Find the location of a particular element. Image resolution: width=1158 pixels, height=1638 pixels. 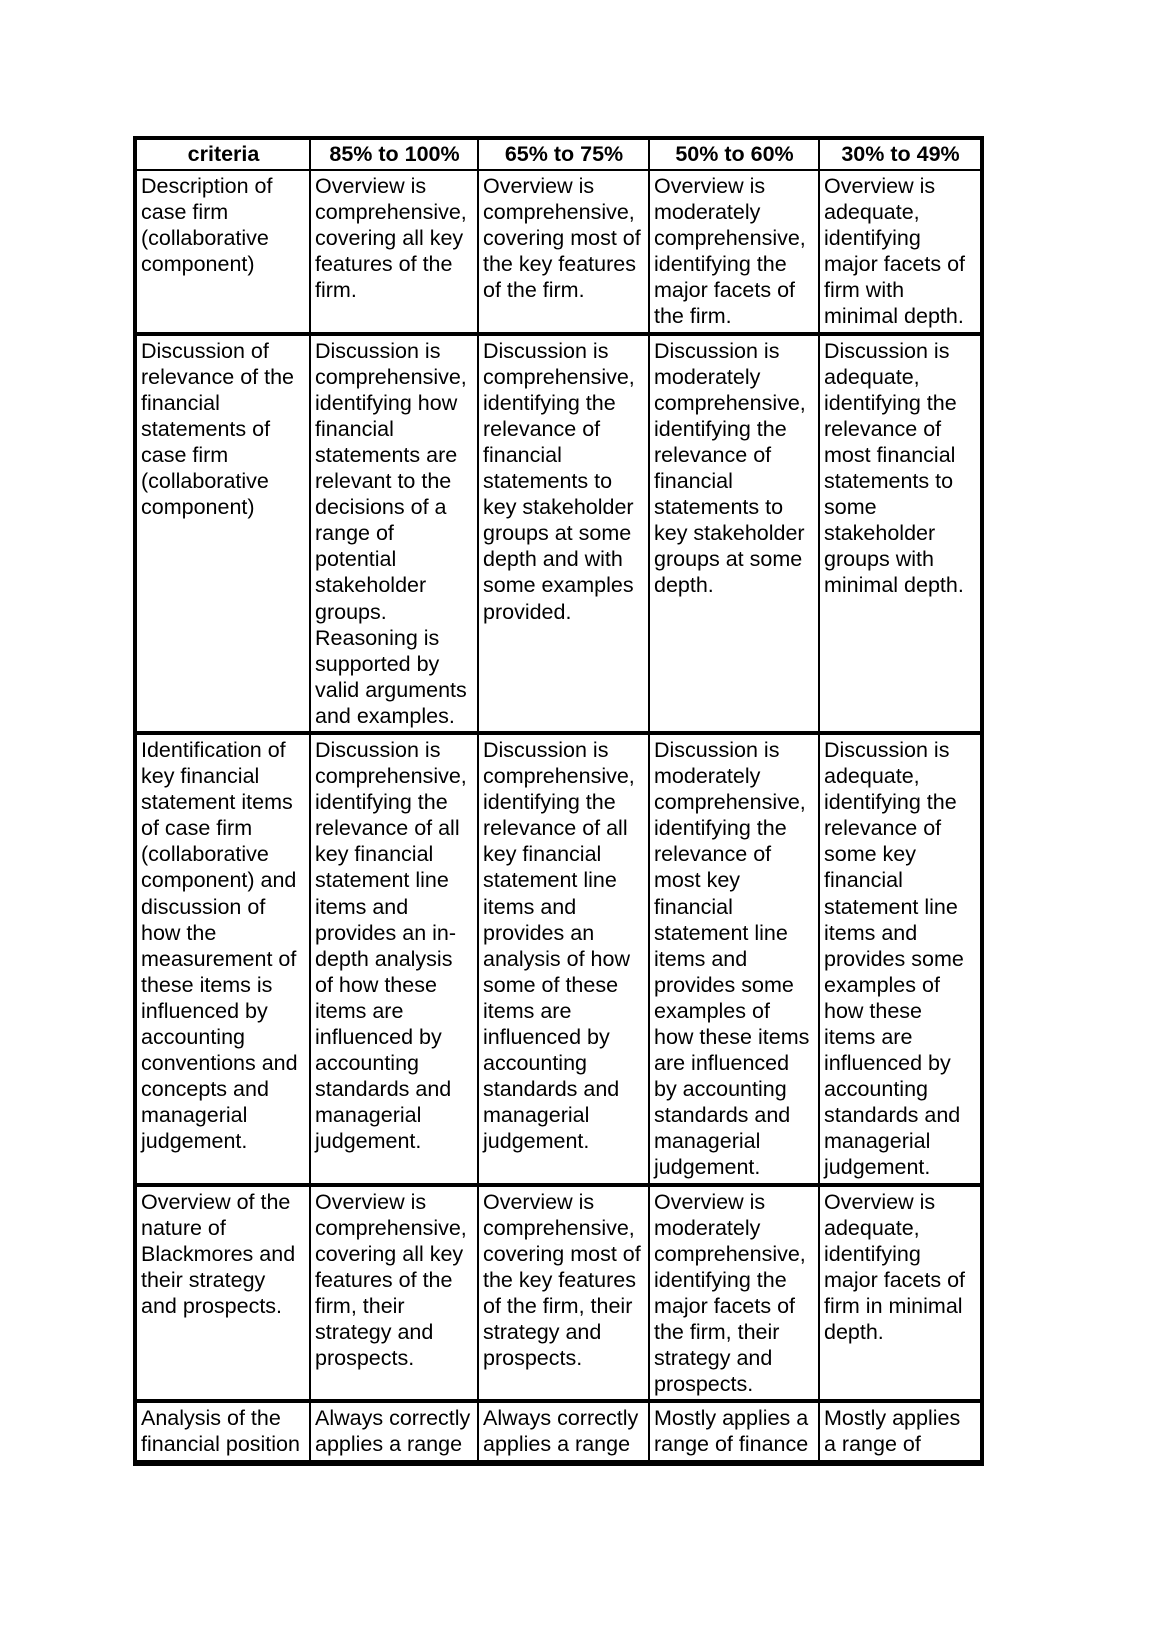

column-header-band-85-100: 85% to 100% is located at coordinates (394, 154).